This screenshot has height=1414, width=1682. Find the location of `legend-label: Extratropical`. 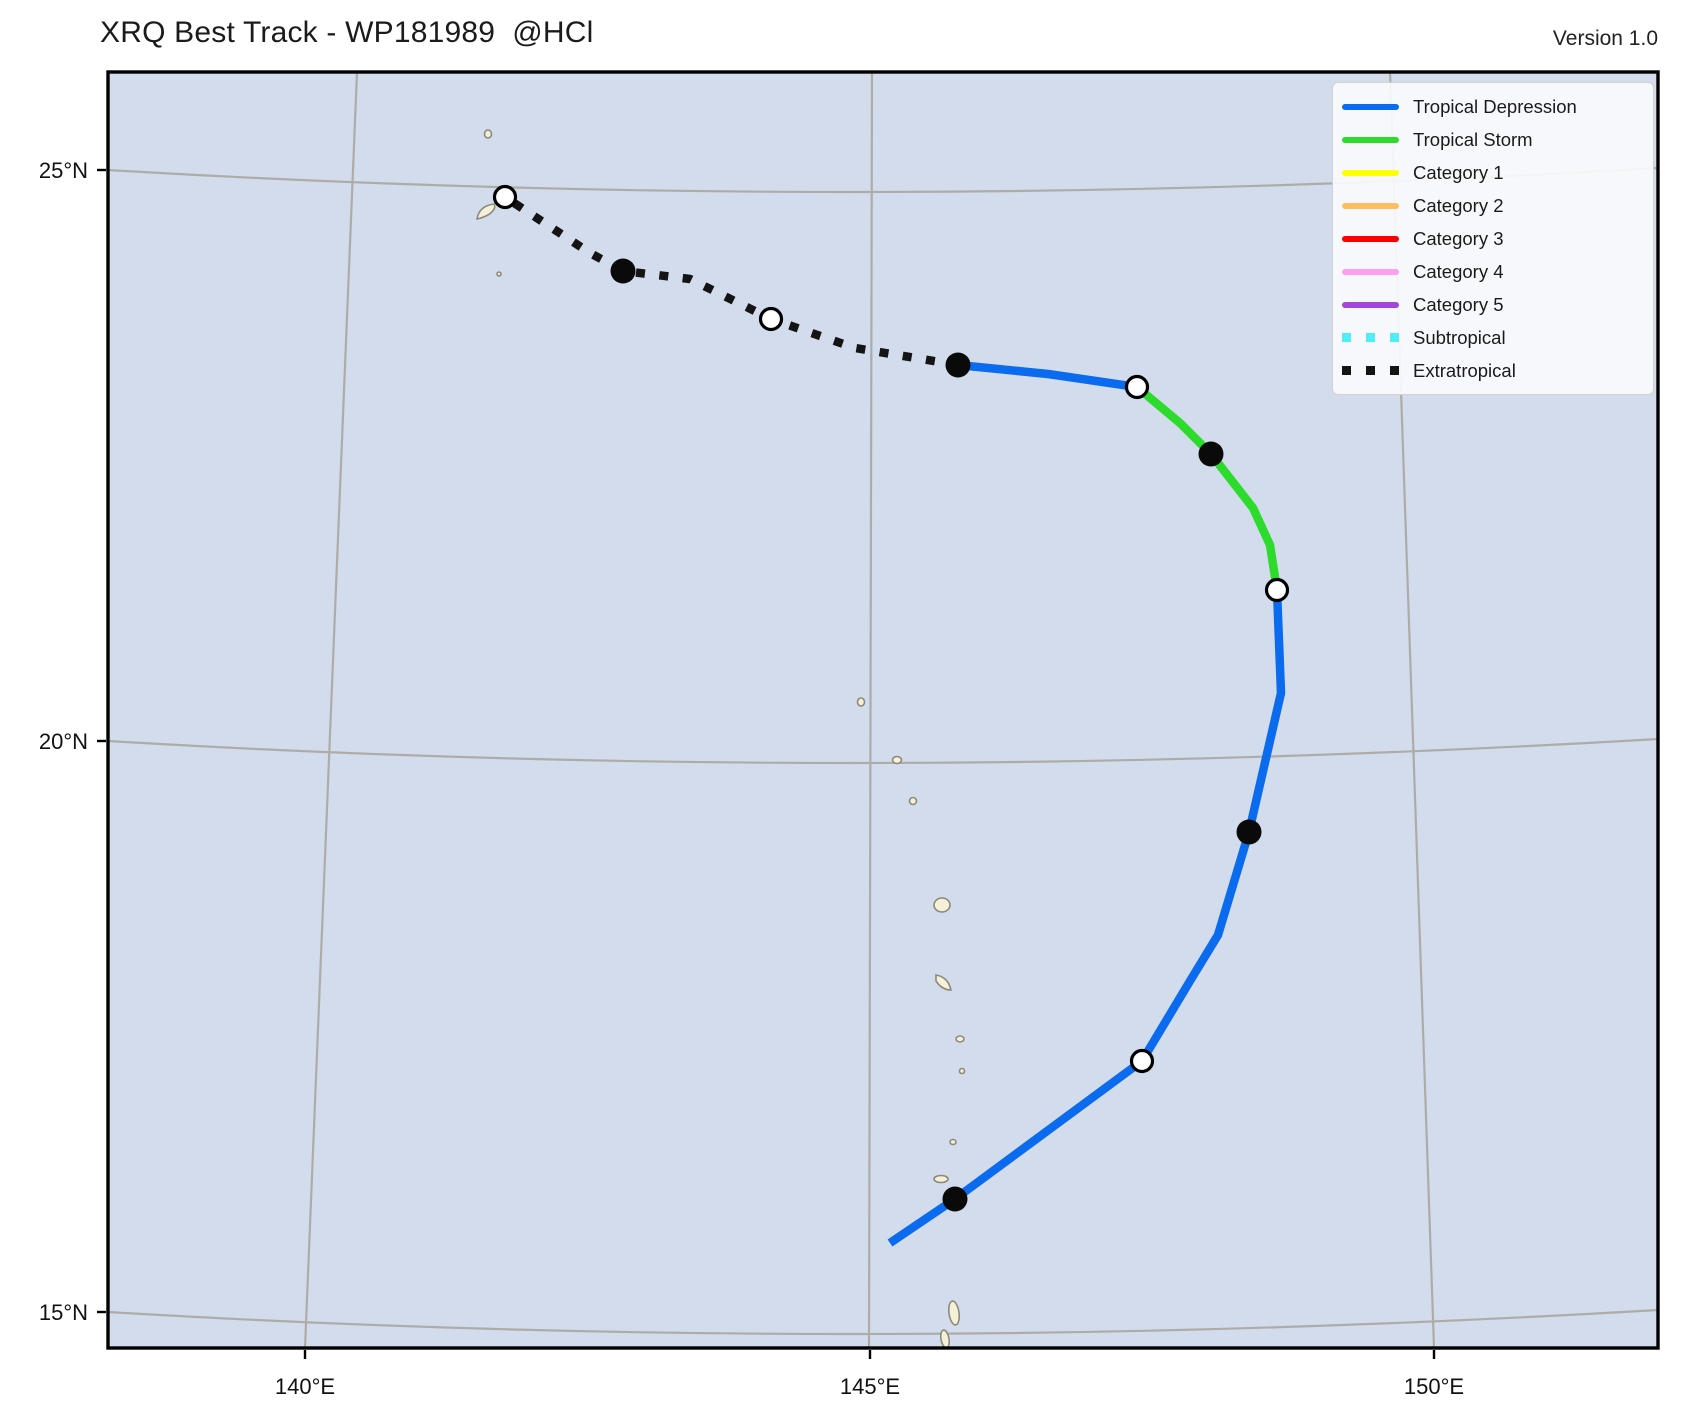

legend-label: Extratropical is located at coordinates (1464, 370).